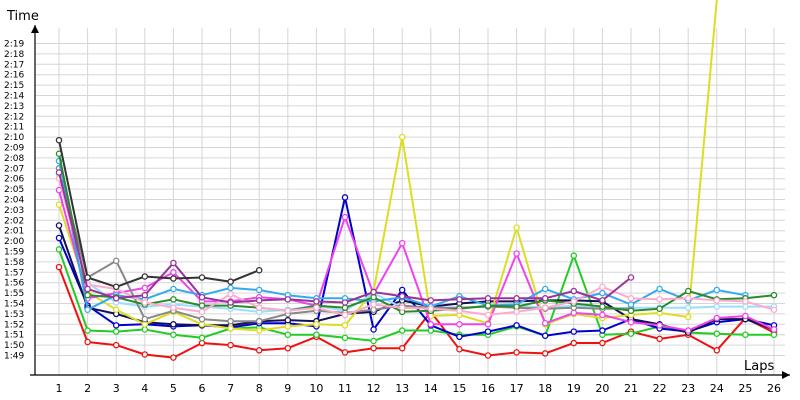 Image resolution: width=800 pixels, height=400 pixels. I want to click on y-tick-label: 2:14, so click(14, 97).